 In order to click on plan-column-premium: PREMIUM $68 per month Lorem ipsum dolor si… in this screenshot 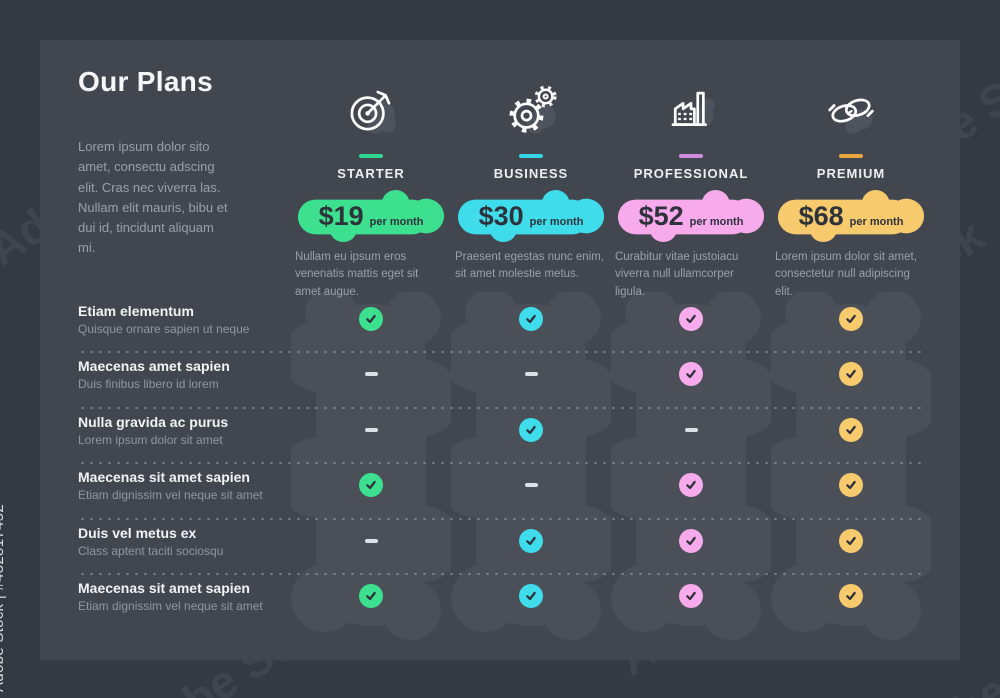, I will do `click(851, 191)`.